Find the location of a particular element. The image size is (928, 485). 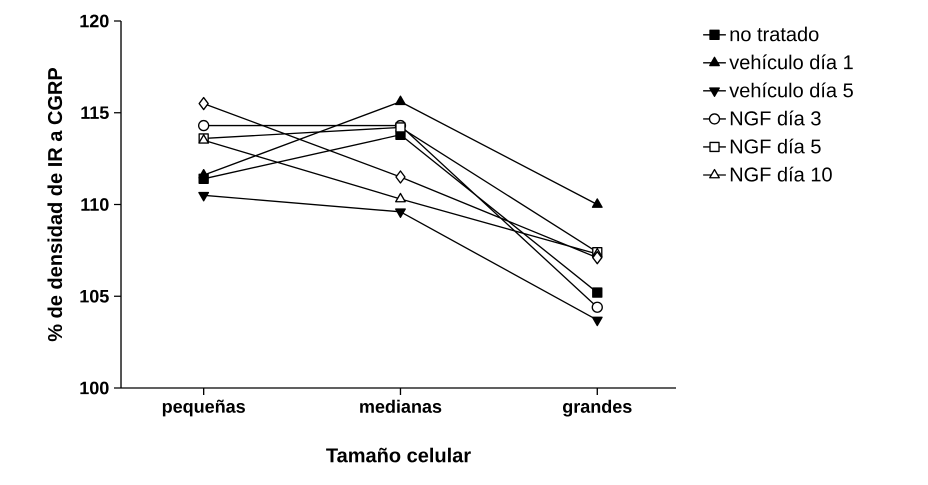

legend-label: NGF día 10 is located at coordinates (781, 174).